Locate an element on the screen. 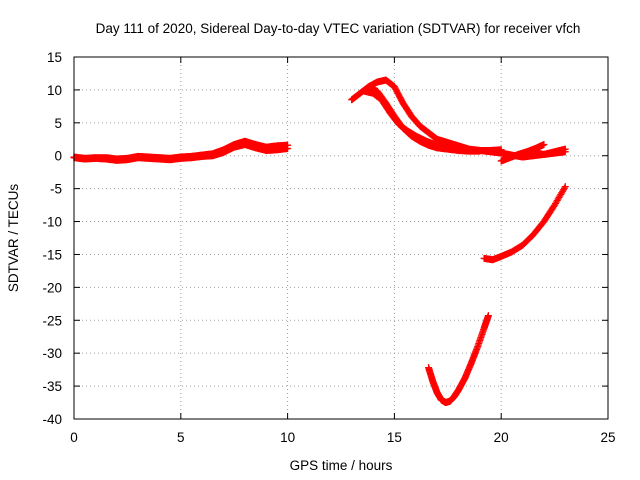 Image resolution: width=640 pixels, height=480 pixels. y-tick-label: -15 is located at coordinates (52, 254).